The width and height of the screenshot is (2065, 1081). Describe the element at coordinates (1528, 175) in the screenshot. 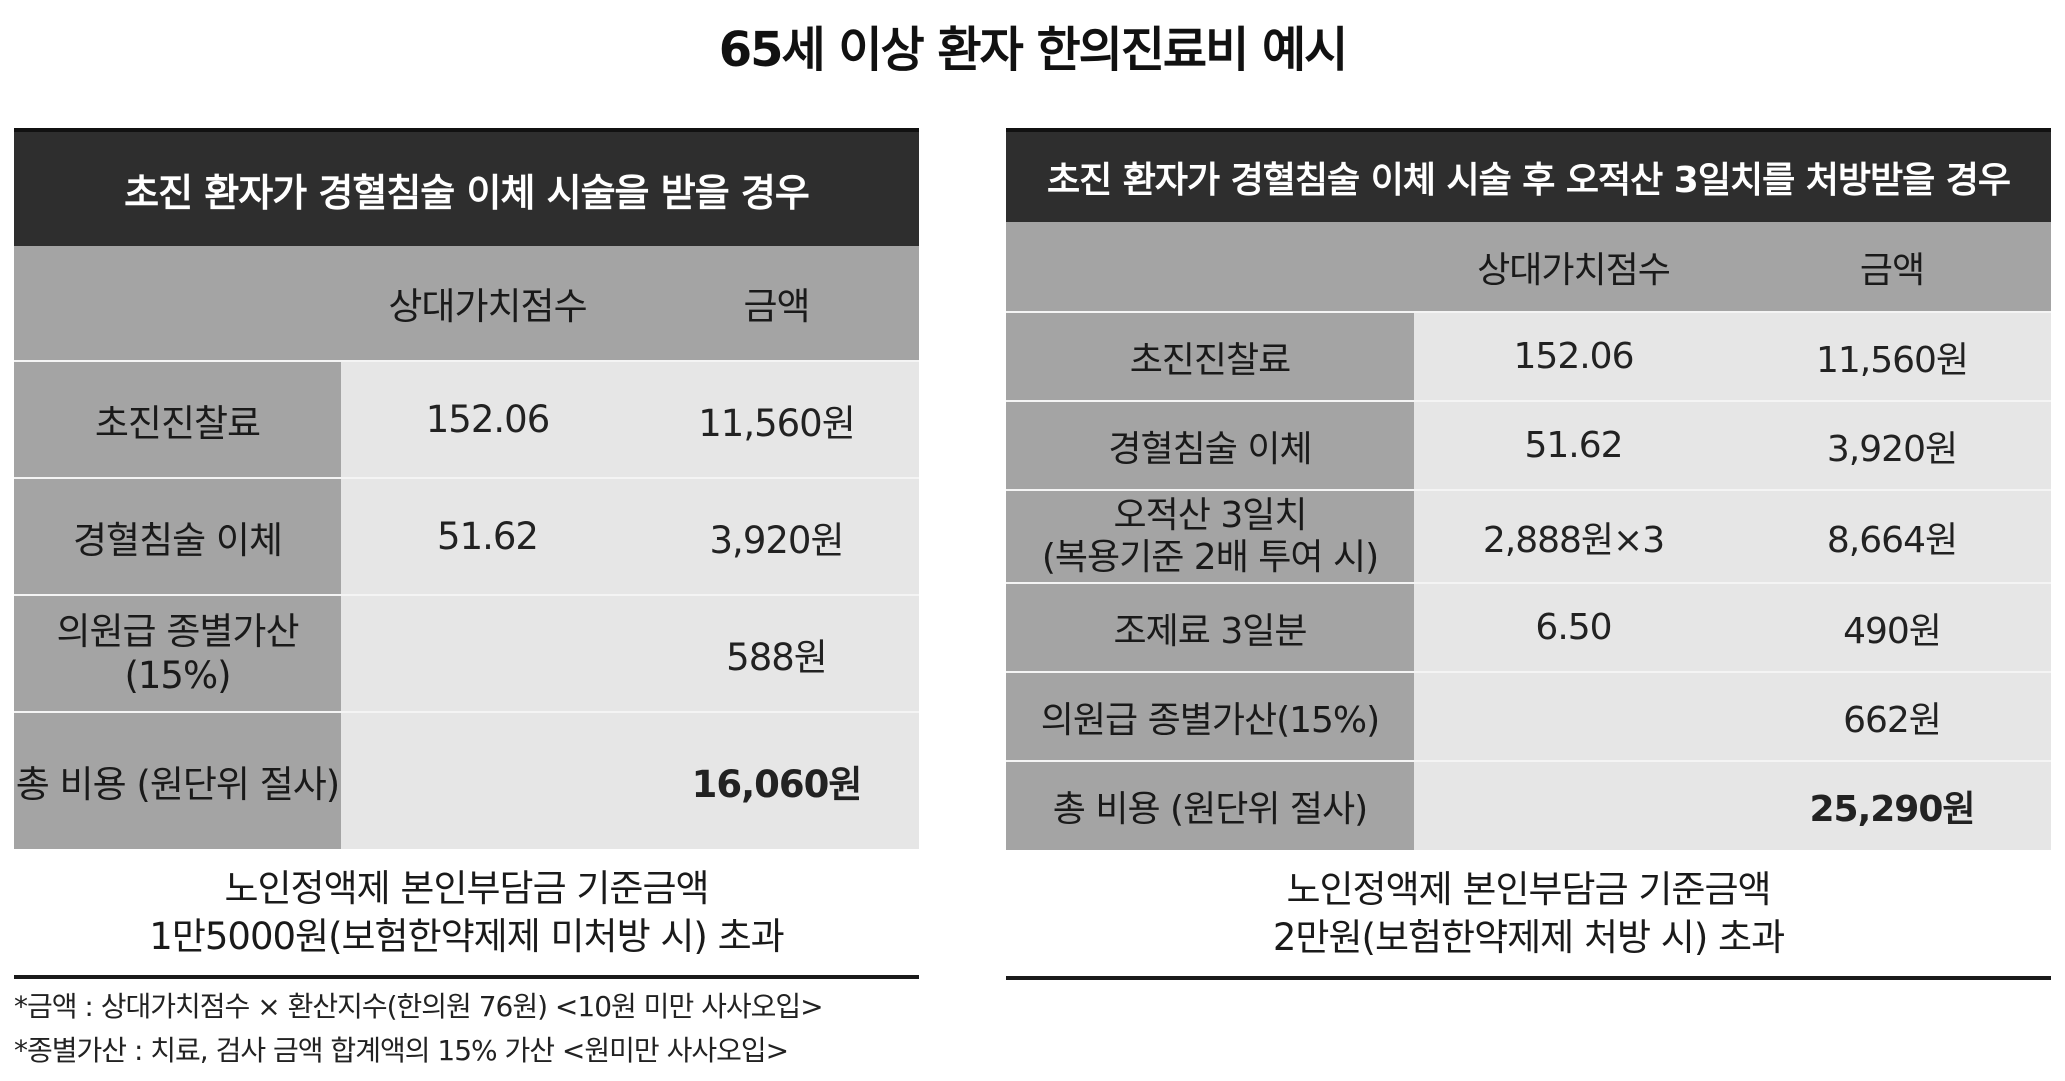

I see `right-panel-heading: 초진 환자가 경혈침술 이체 시술 후 오적산 3일치를 처방받을 경우` at that location.